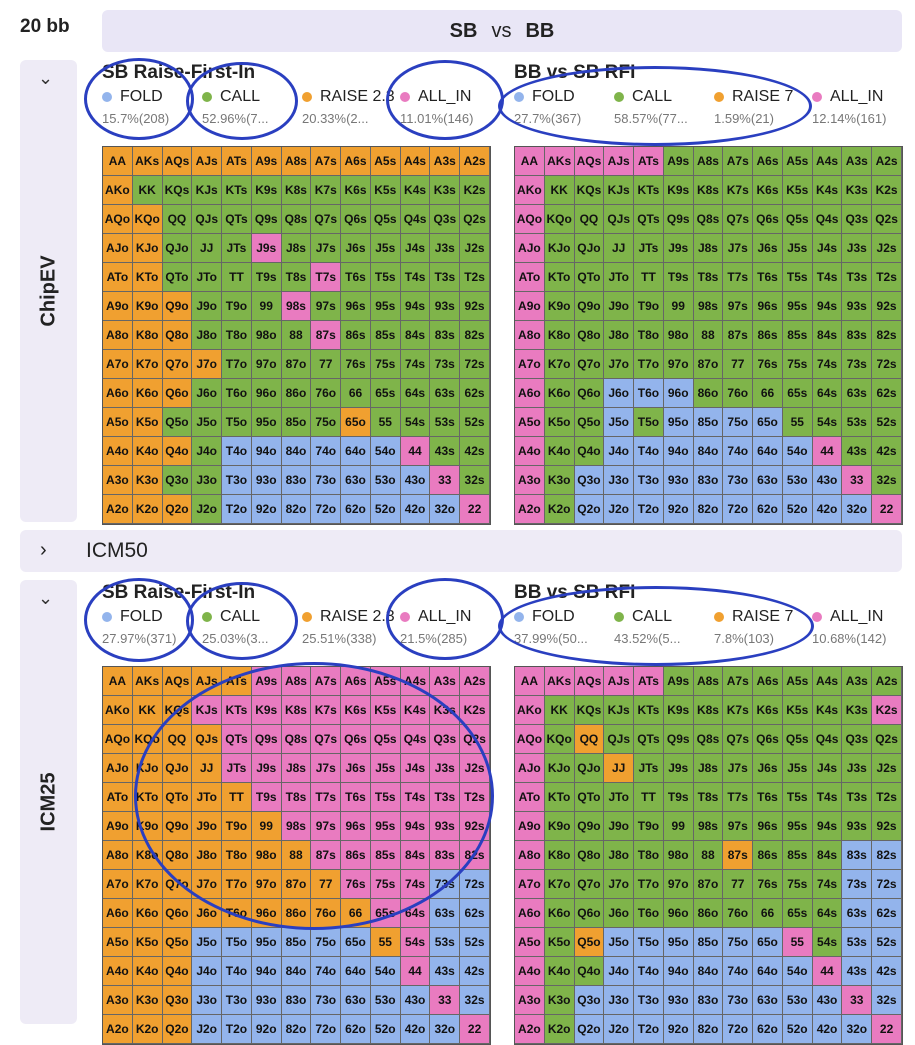 Image resolution: width=915 pixels, height=1045 pixels. Describe the element at coordinates (619, 768) in the screenshot. I see `hand-cell: JJ` at that location.